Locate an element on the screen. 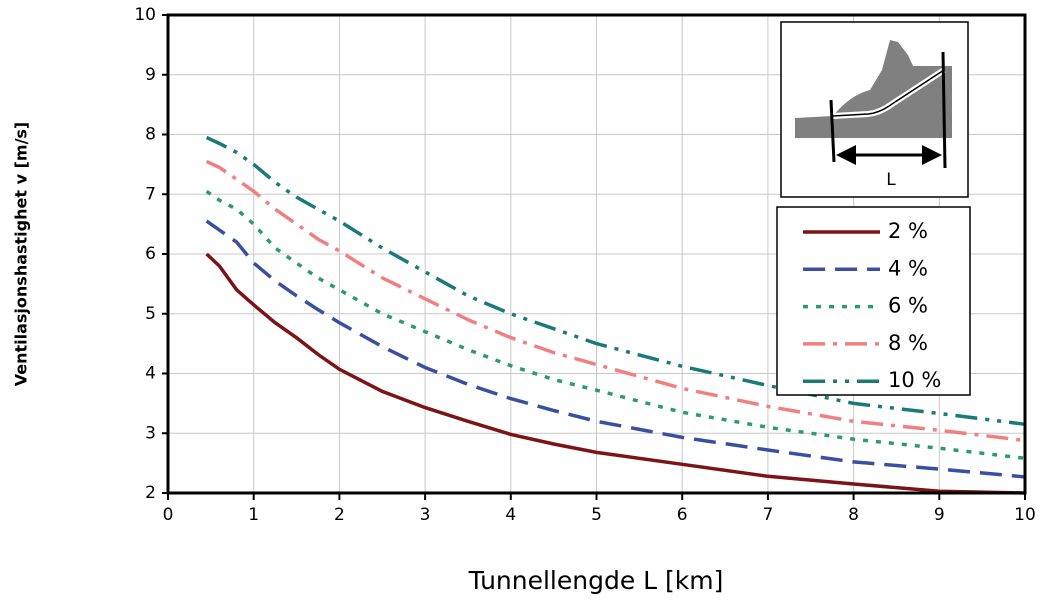  inset-label: L is located at coordinates (891, 180).